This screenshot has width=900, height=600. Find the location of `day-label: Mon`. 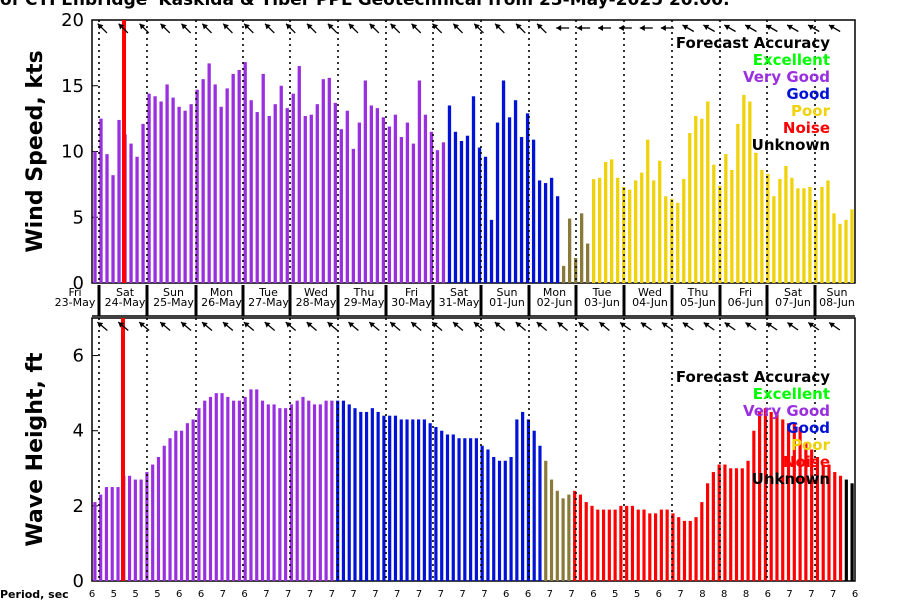

day-label: Mon is located at coordinates (221, 292).